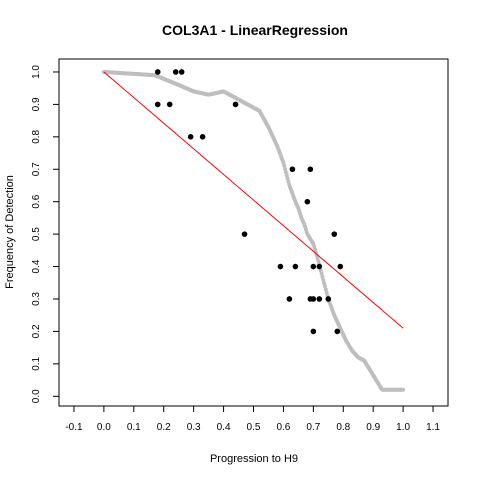 This screenshot has height=480, width=480. Describe the element at coordinates (252, 419) in the screenshot. I see `x-axis: -0.1 0.0 0.1 0.2 0.3 0.4 0.5 0.6 0.7 0.8 0.9 1.0 1.1` at that location.